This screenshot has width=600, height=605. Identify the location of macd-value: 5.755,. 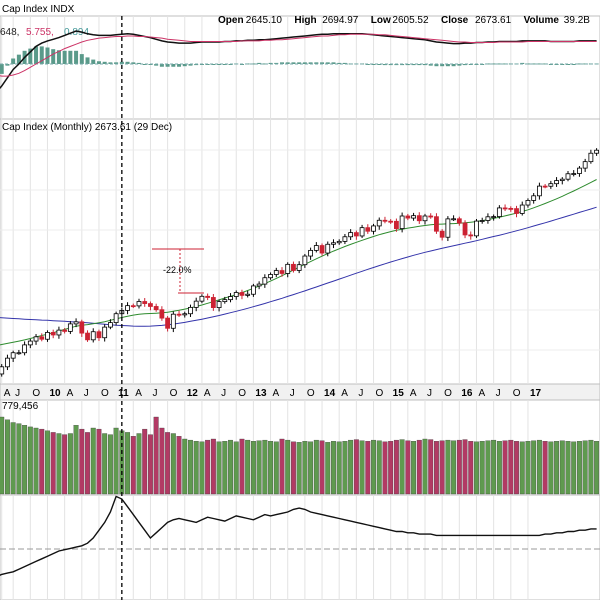
(40, 32).